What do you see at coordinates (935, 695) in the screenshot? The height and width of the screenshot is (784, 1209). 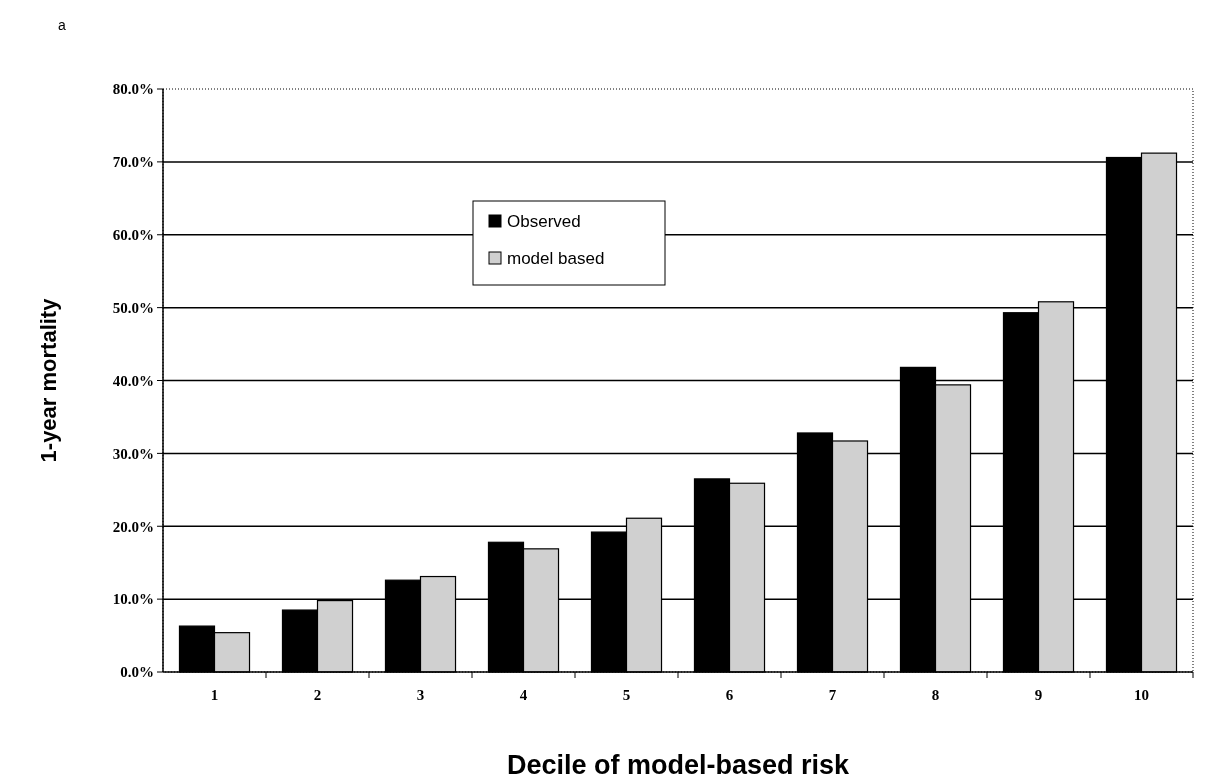 I see `x-tick-label: 8` at bounding box center [935, 695].